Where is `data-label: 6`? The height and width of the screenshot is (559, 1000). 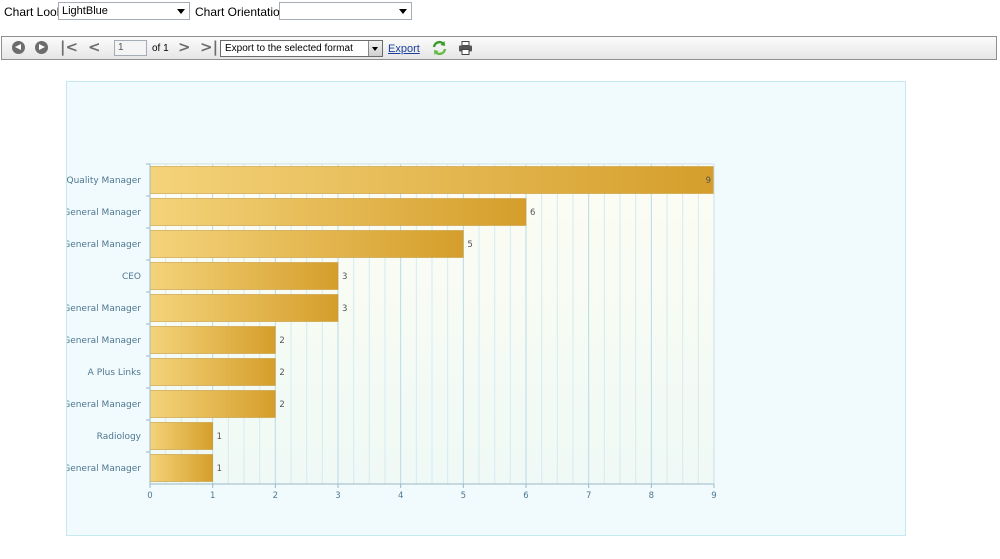
data-label: 6 is located at coordinates (532, 213).